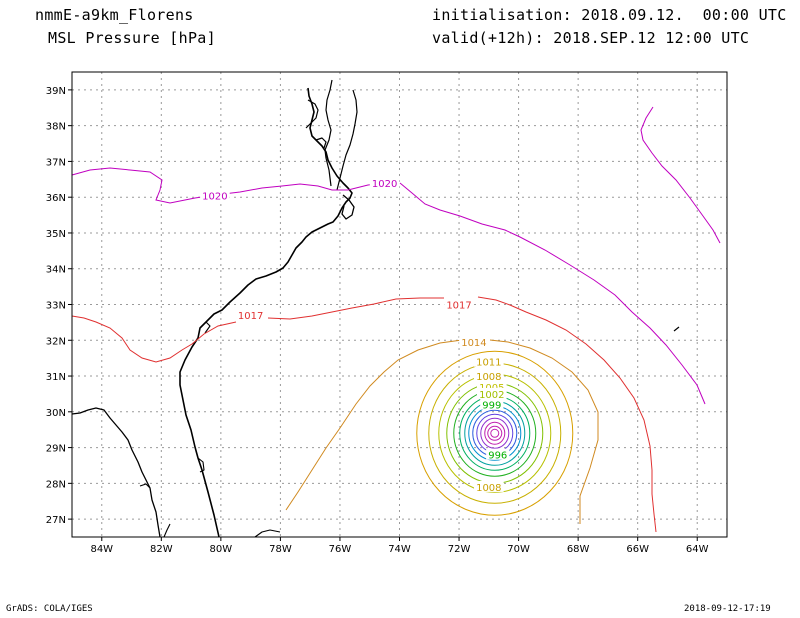  Describe the element at coordinates (609, 15) in the screenshot. I see `initialisation-time: initialisation: 2018.09.12. 00:00 UTC` at that location.